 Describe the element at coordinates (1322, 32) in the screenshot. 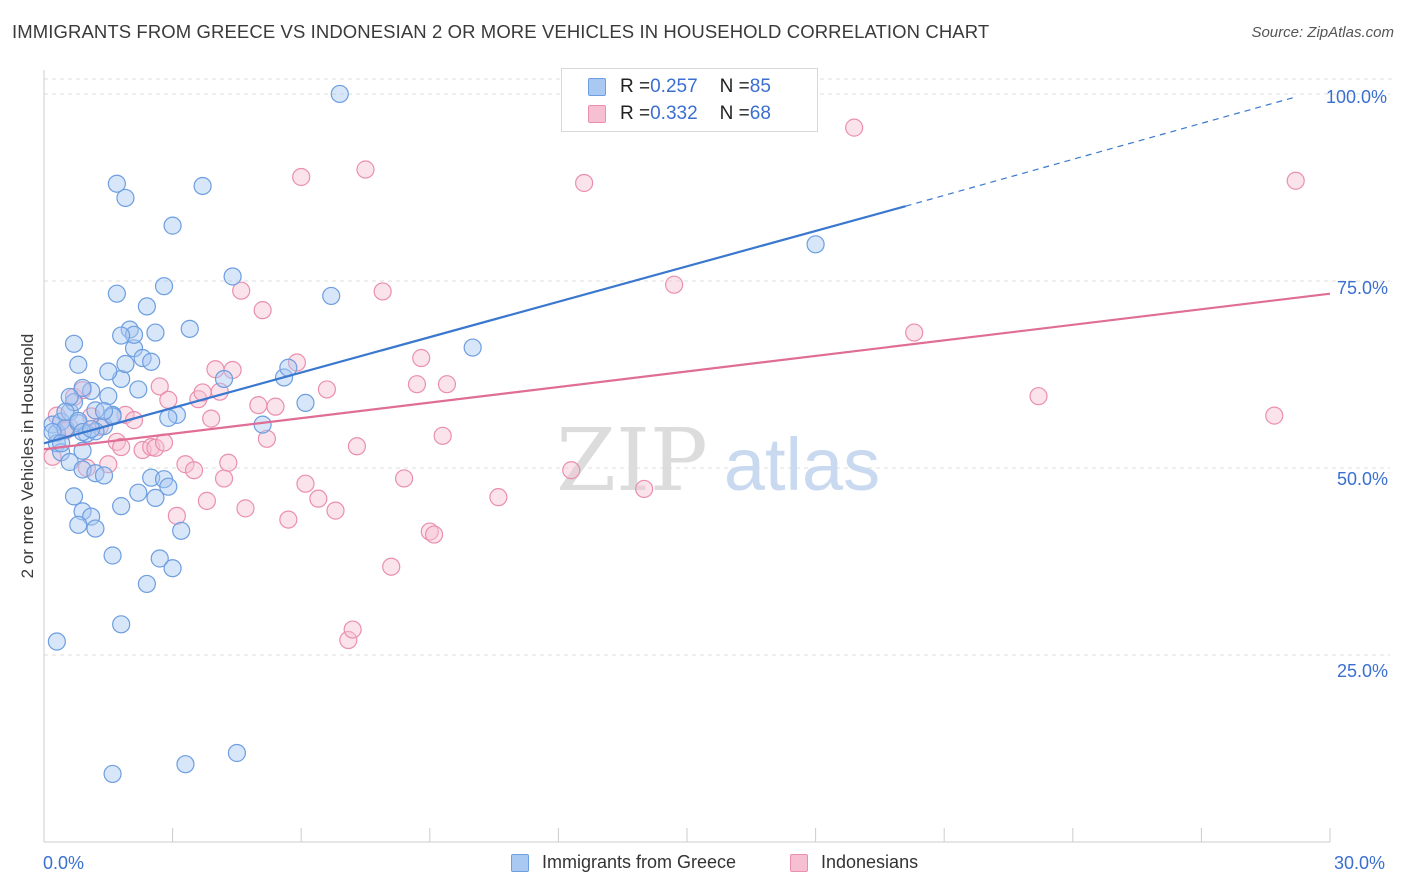

I see `source-label: Source: ZipAtlas.com` at that location.